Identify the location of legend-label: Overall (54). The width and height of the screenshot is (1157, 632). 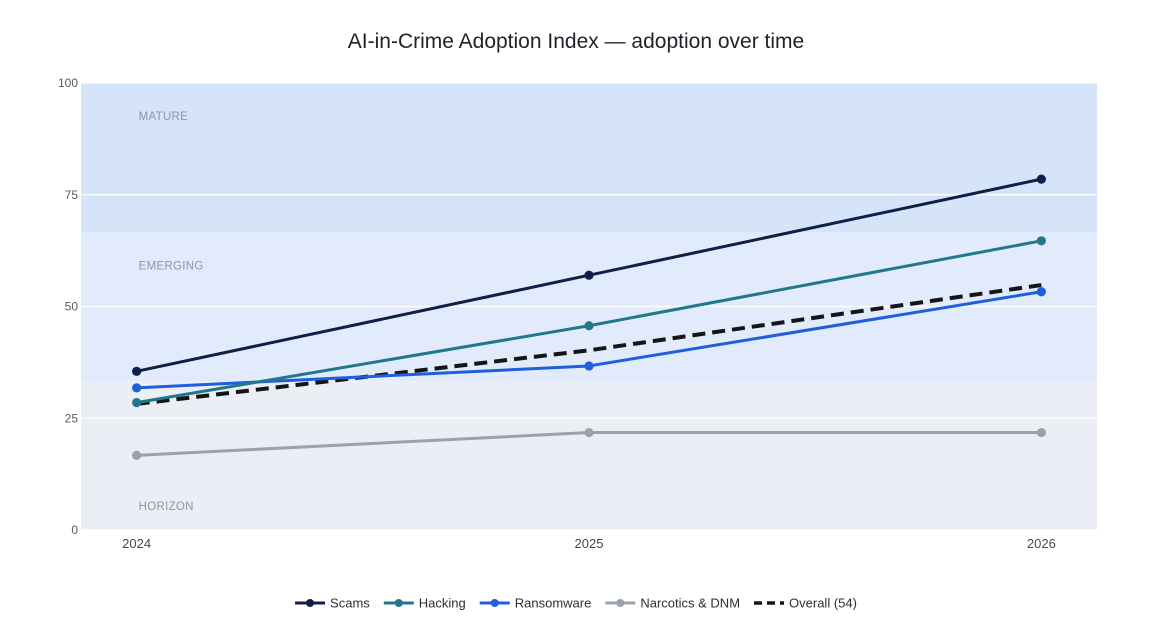
(823, 603).